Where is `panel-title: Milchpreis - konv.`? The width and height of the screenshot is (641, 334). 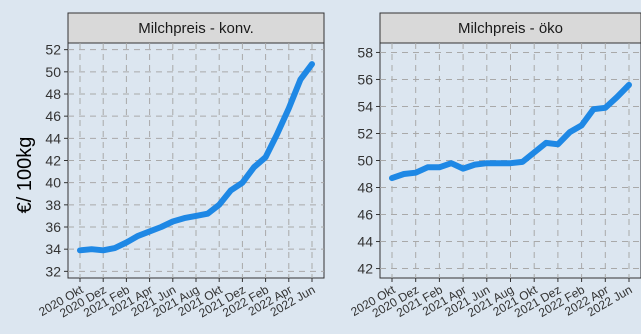
panel-title: Milchpreis - konv. is located at coordinates (196, 28).